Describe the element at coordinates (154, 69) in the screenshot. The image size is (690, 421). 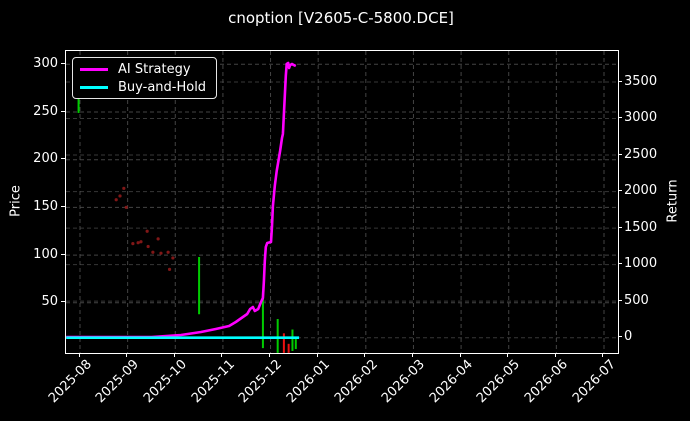
I see `legend-label-ai-strategy: AI Strategy` at that location.